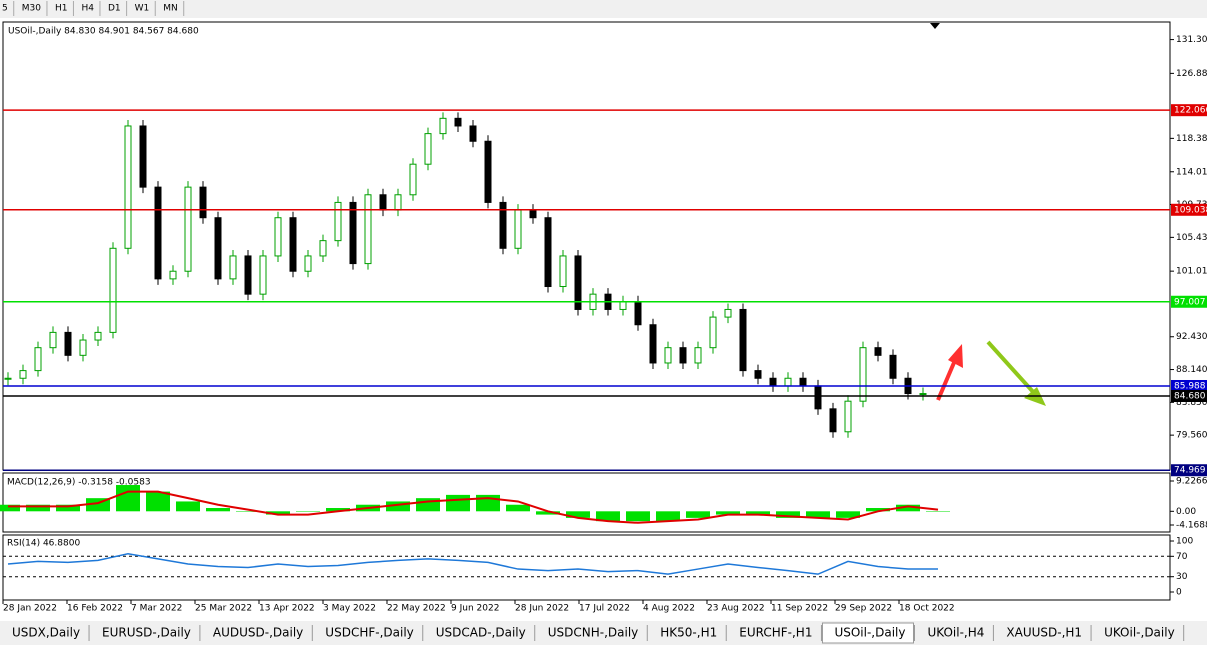  What do you see at coordinates (1191, 74) in the screenshot?
I see `y-tick-label: 126.880` at bounding box center [1191, 74].